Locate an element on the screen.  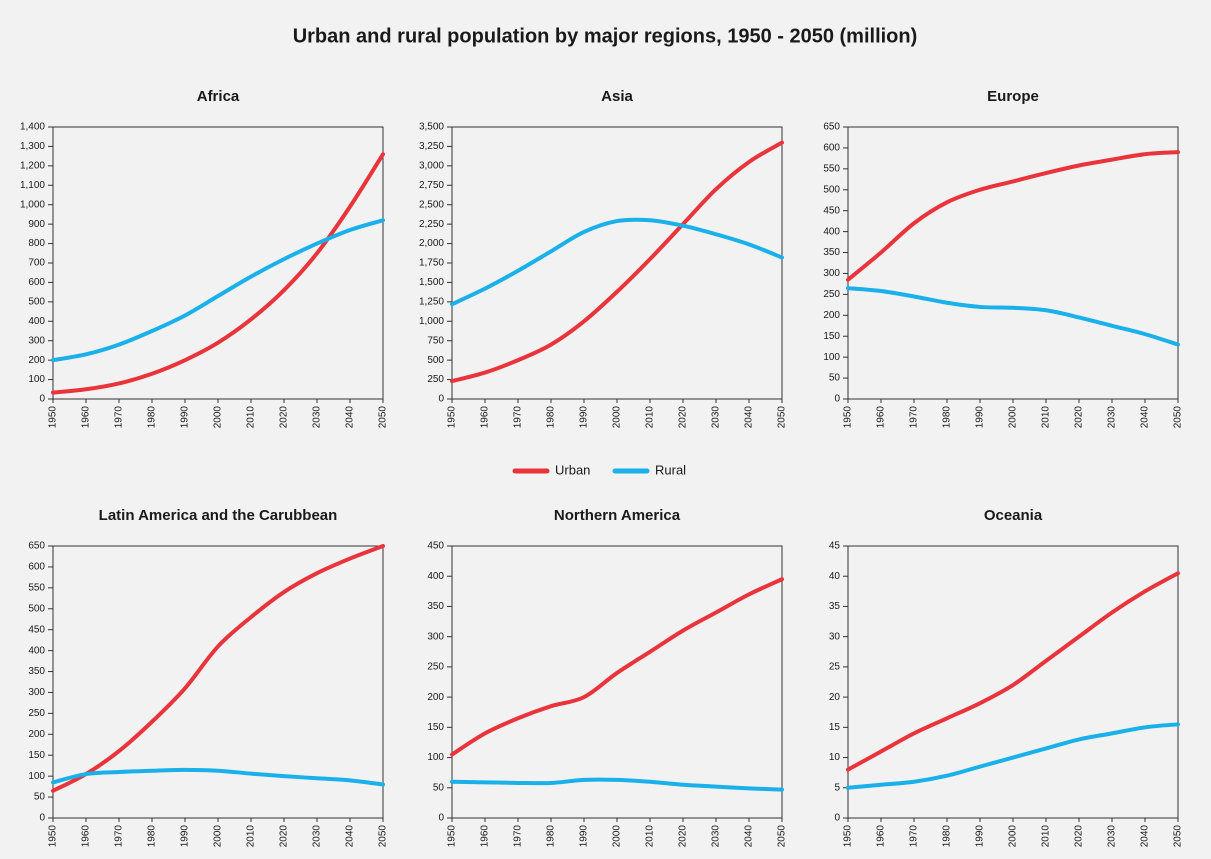
y-tick-label: 700 is located at coordinates (36, 263).